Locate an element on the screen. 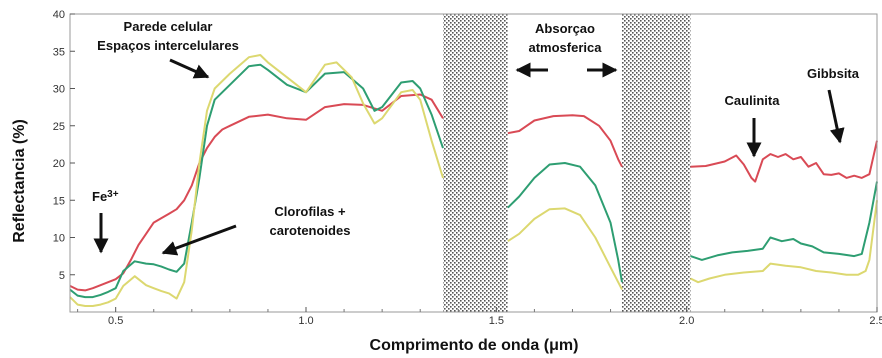 This screenshot has height=358, width=882. x-tick-label: 2.5 is located at coordinates (875, 321).